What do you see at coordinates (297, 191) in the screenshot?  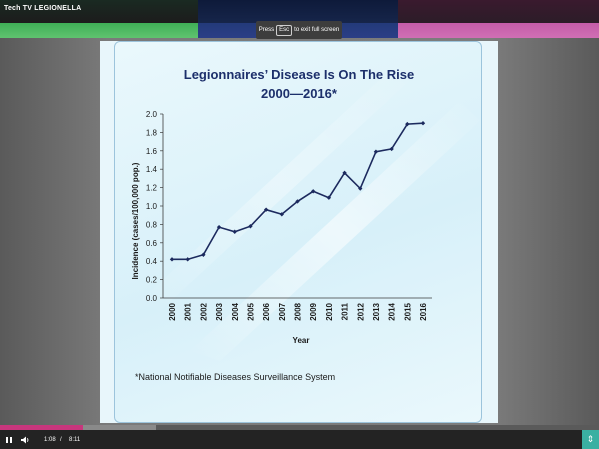 I see `series-group` at bounding box center [297, 191].